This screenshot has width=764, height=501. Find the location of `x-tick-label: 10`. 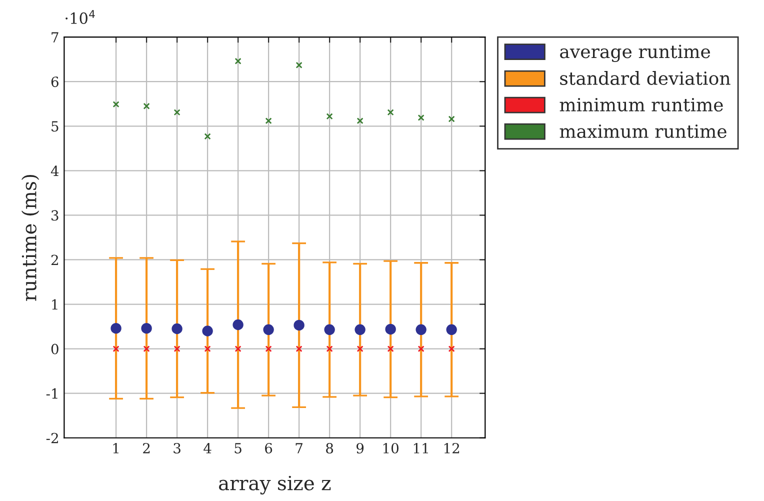

x-tick-label: 10 is located at coordinates (390, 448).